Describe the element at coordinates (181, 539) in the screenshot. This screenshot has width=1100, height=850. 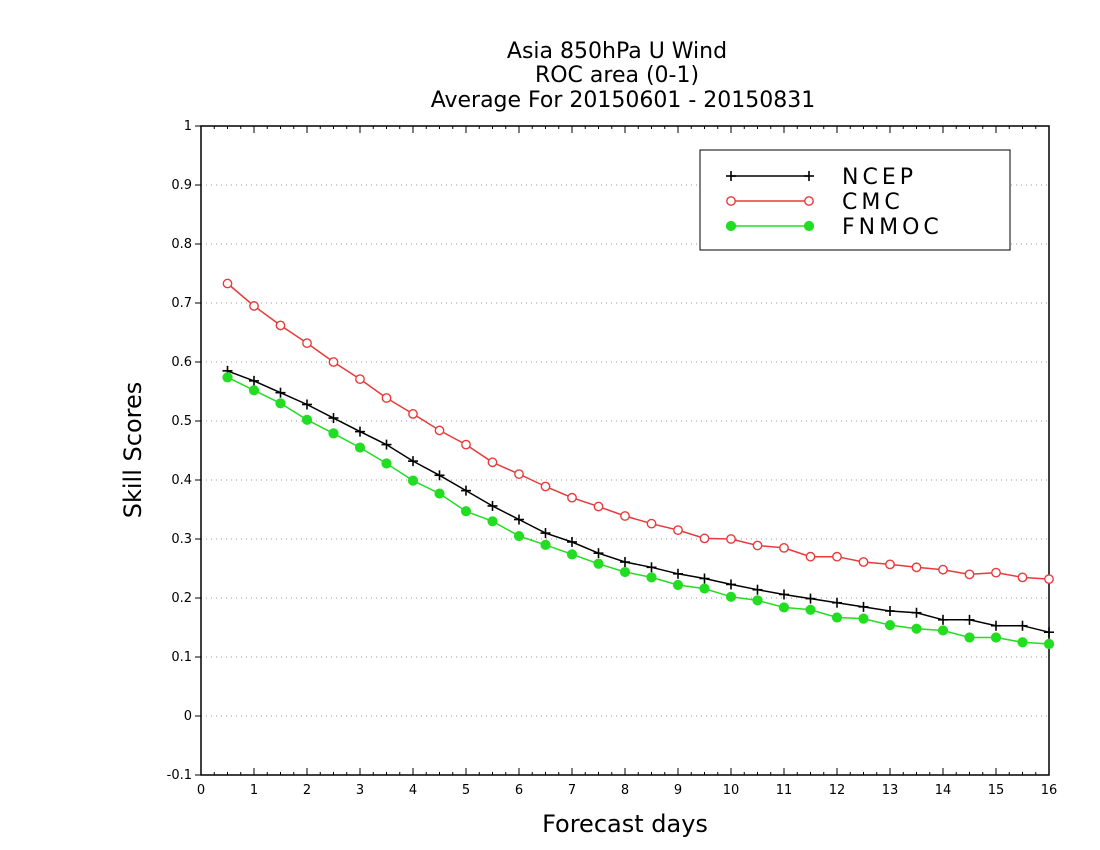
I see `y-tick-label-4: 0.3` at that location.